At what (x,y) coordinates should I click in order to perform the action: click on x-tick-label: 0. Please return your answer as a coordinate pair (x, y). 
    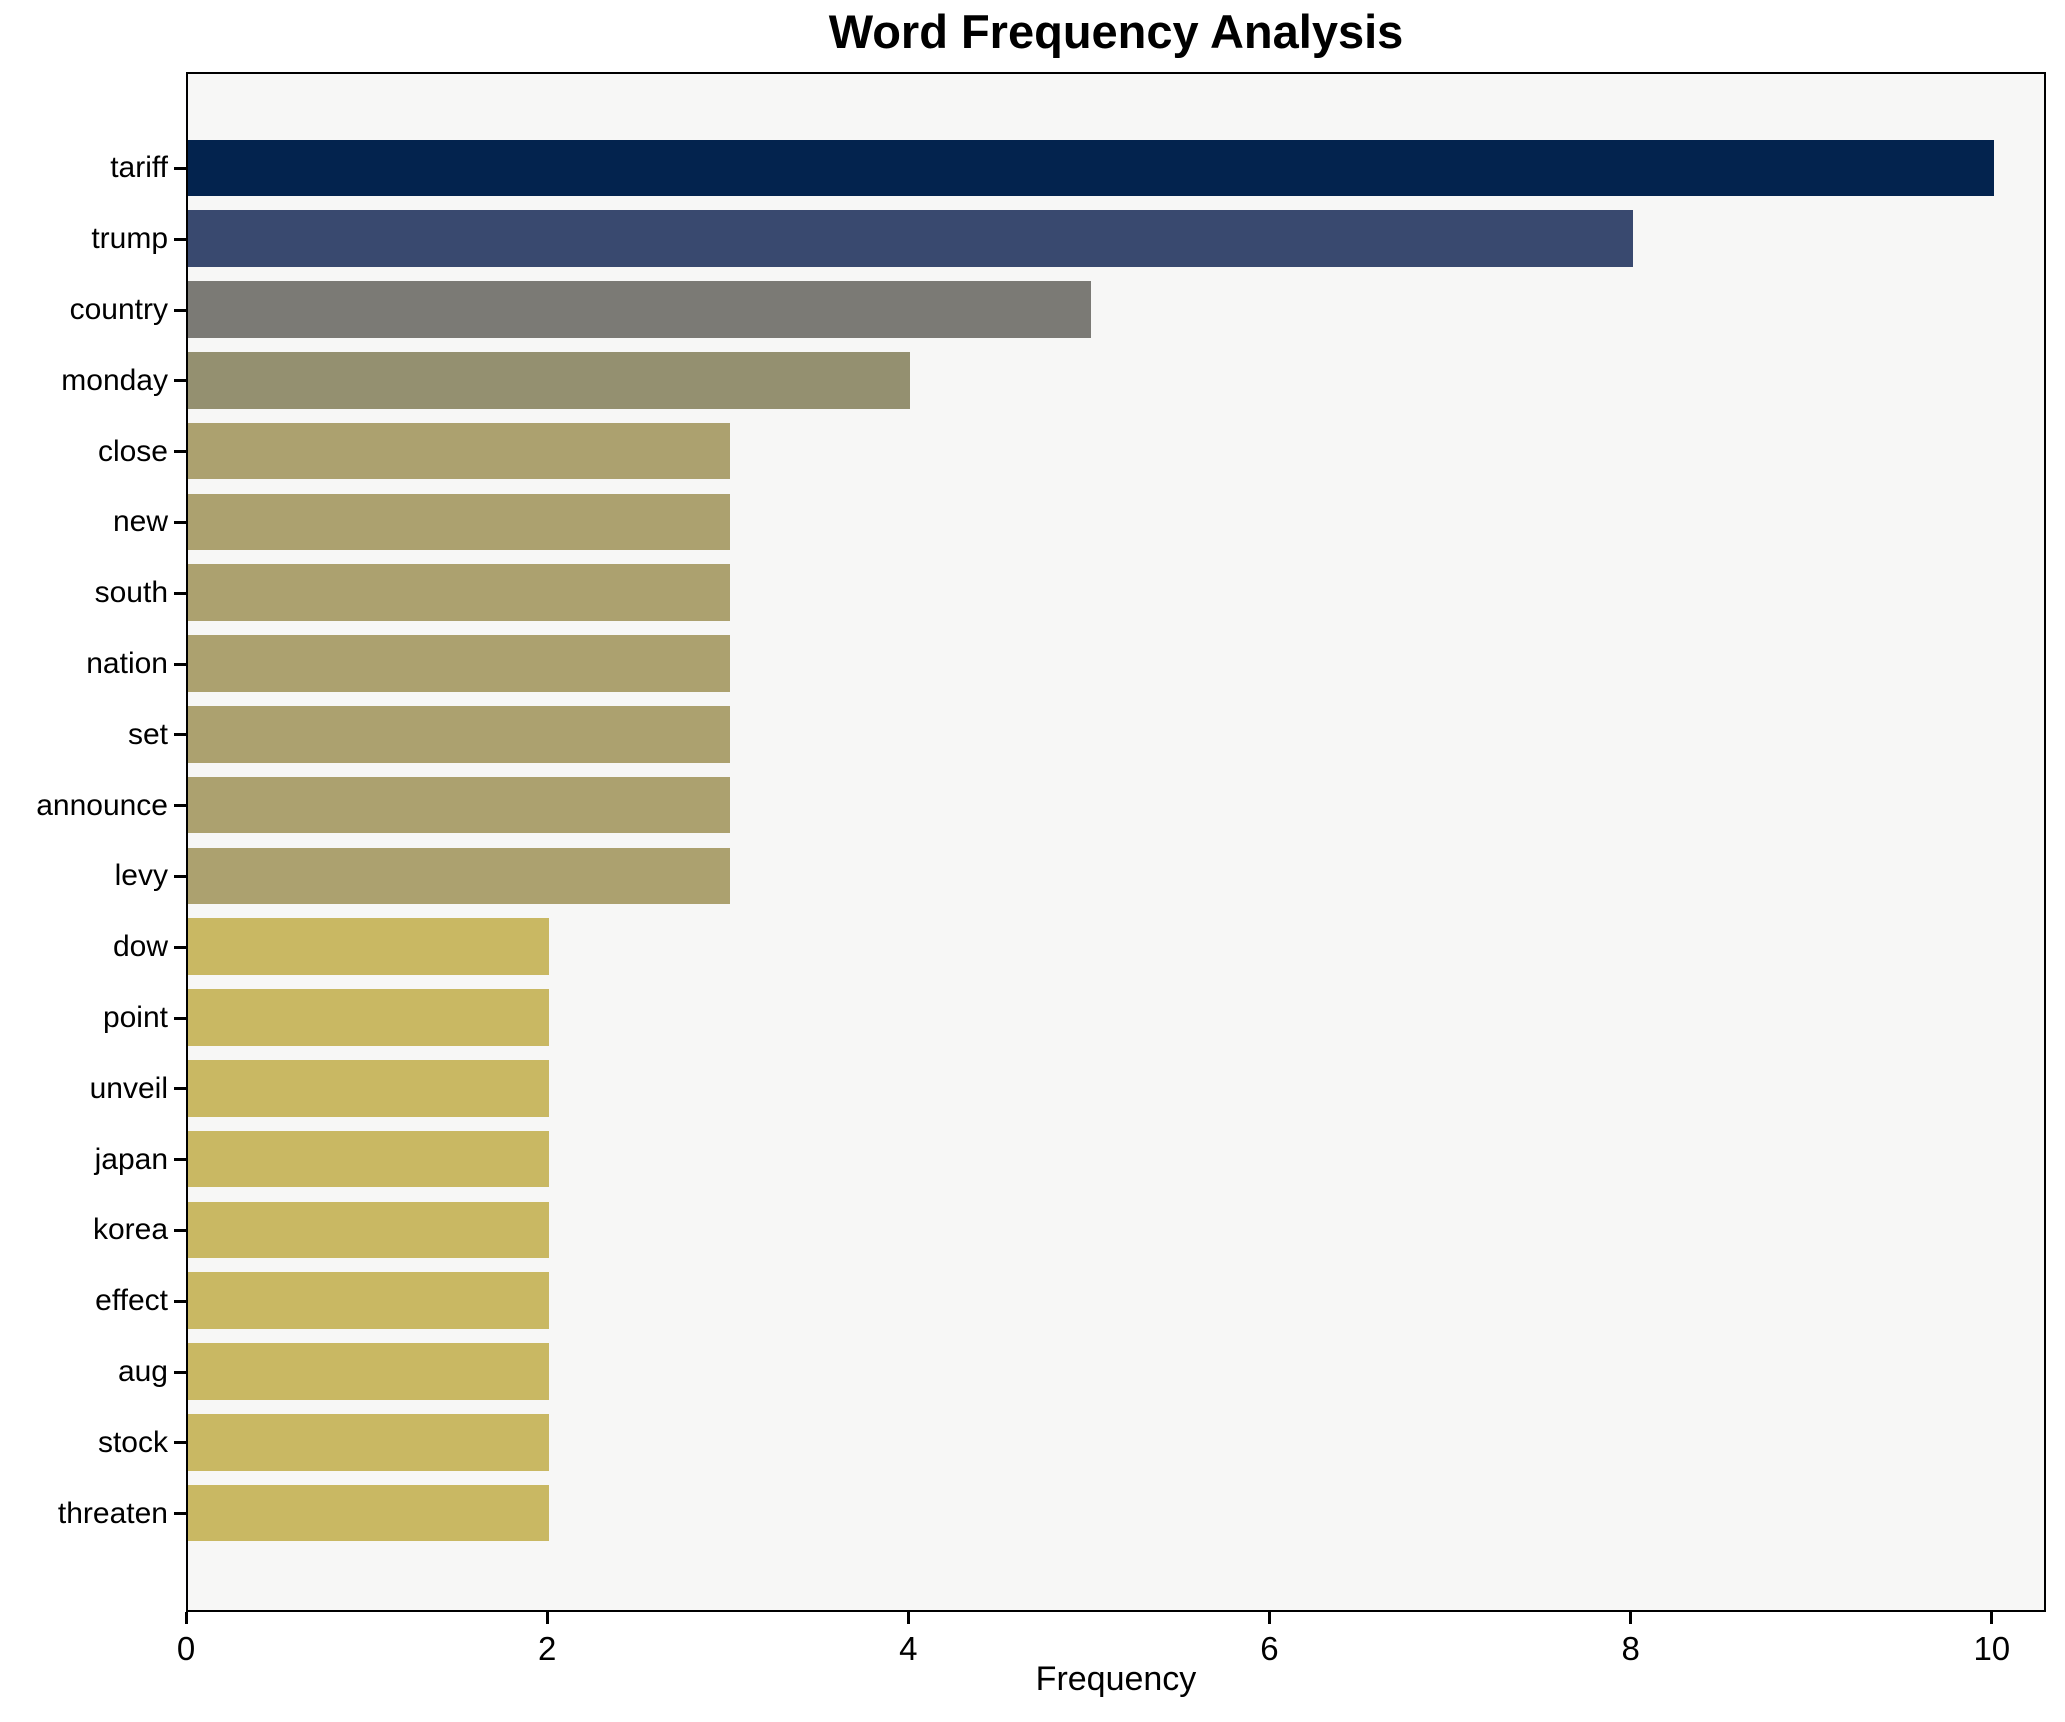
    Looking at the image, I should click on (186, 1648).